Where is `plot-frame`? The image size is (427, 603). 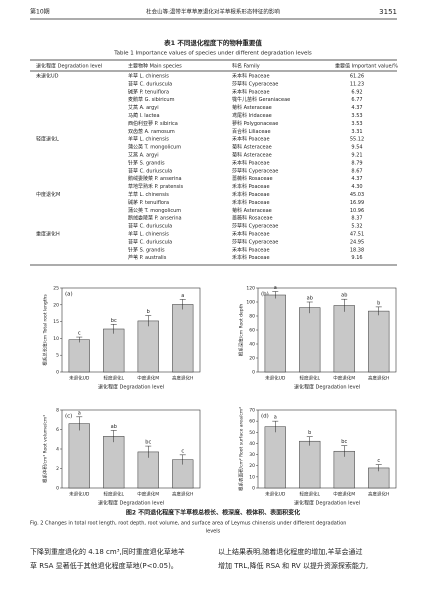
plot-frame is located at coordinates (131, 330).